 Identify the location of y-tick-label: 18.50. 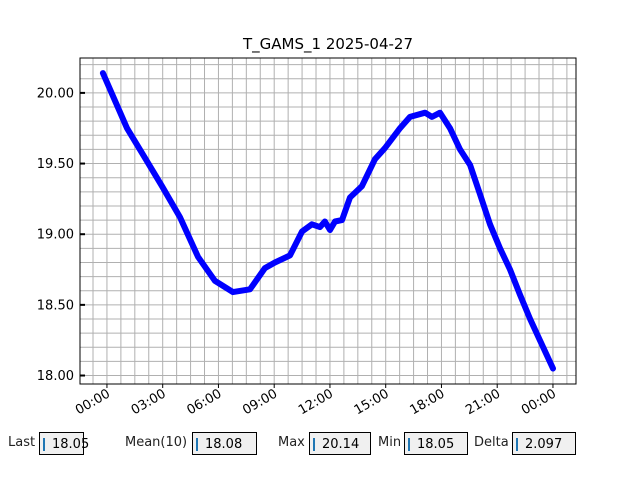
(55, 305).